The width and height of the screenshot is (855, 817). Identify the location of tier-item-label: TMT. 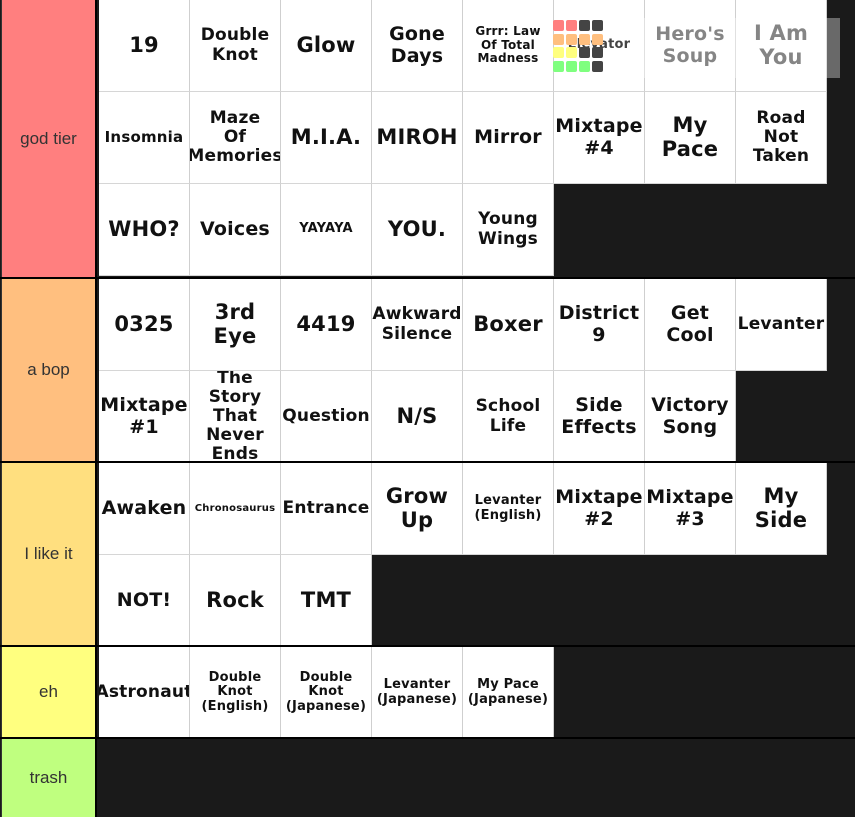
(326, 599).